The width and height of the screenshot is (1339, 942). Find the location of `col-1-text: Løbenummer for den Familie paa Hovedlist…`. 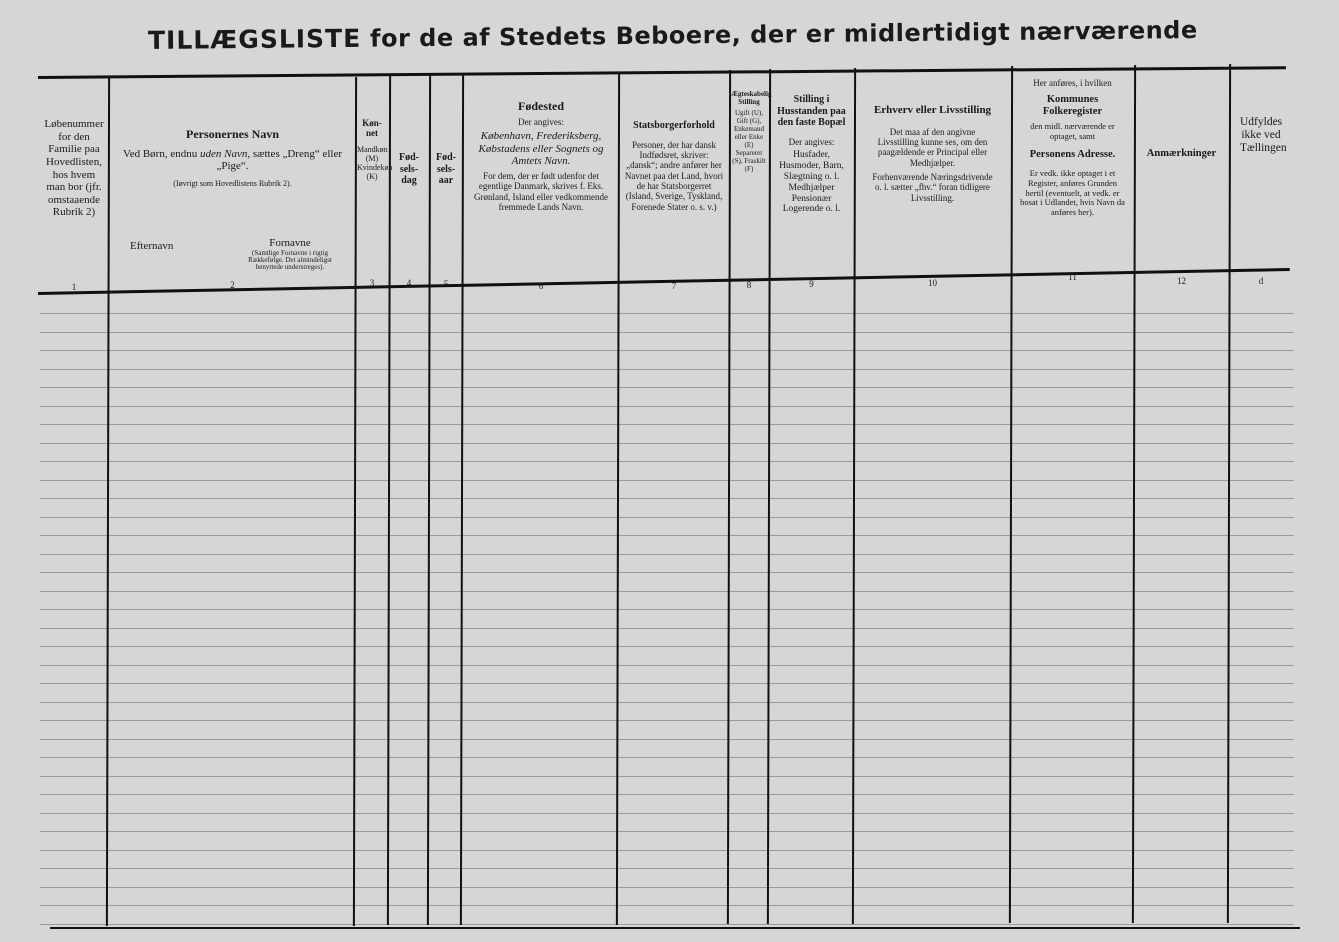

col-1-text: Løbenummer for den Familie paa Hovedlist… is located at coordinates (74, 168).